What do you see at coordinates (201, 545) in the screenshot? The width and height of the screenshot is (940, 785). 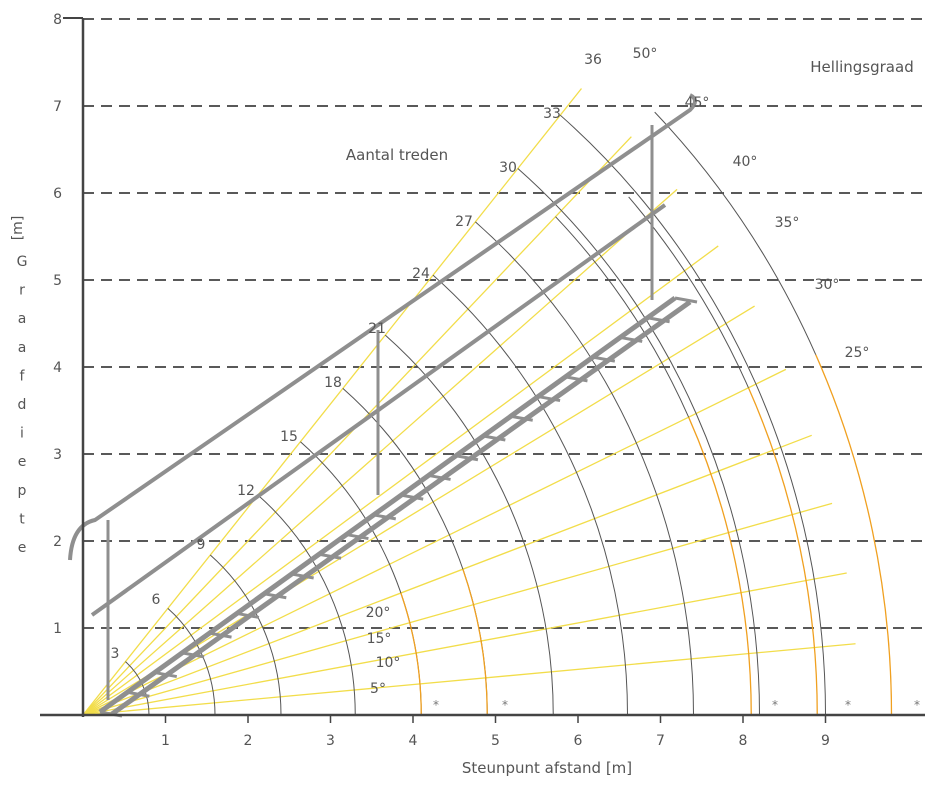 I see `step-label: 9` at bounding box center [201, 545].